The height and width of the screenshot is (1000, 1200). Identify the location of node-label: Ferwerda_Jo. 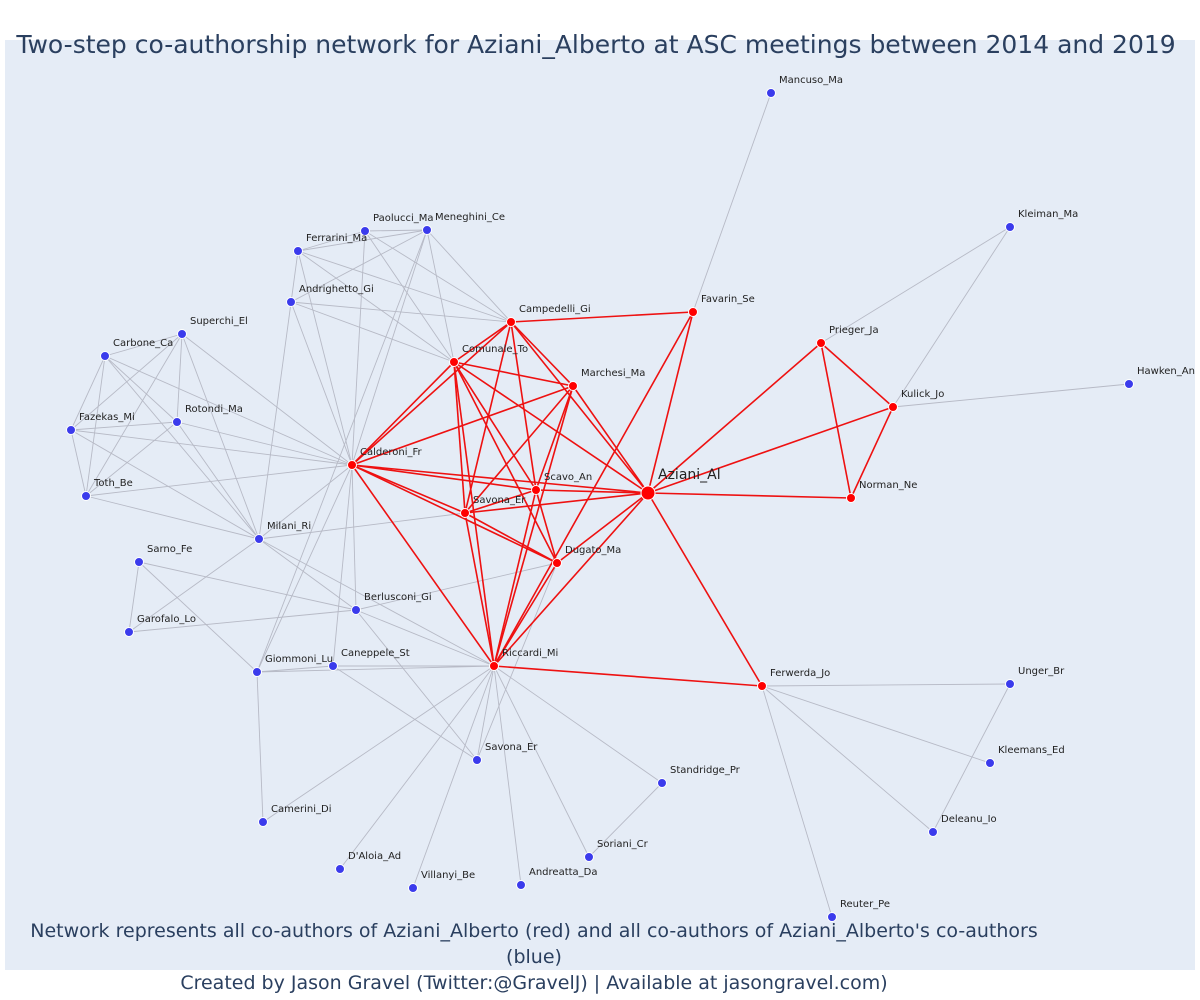
(800, 673).